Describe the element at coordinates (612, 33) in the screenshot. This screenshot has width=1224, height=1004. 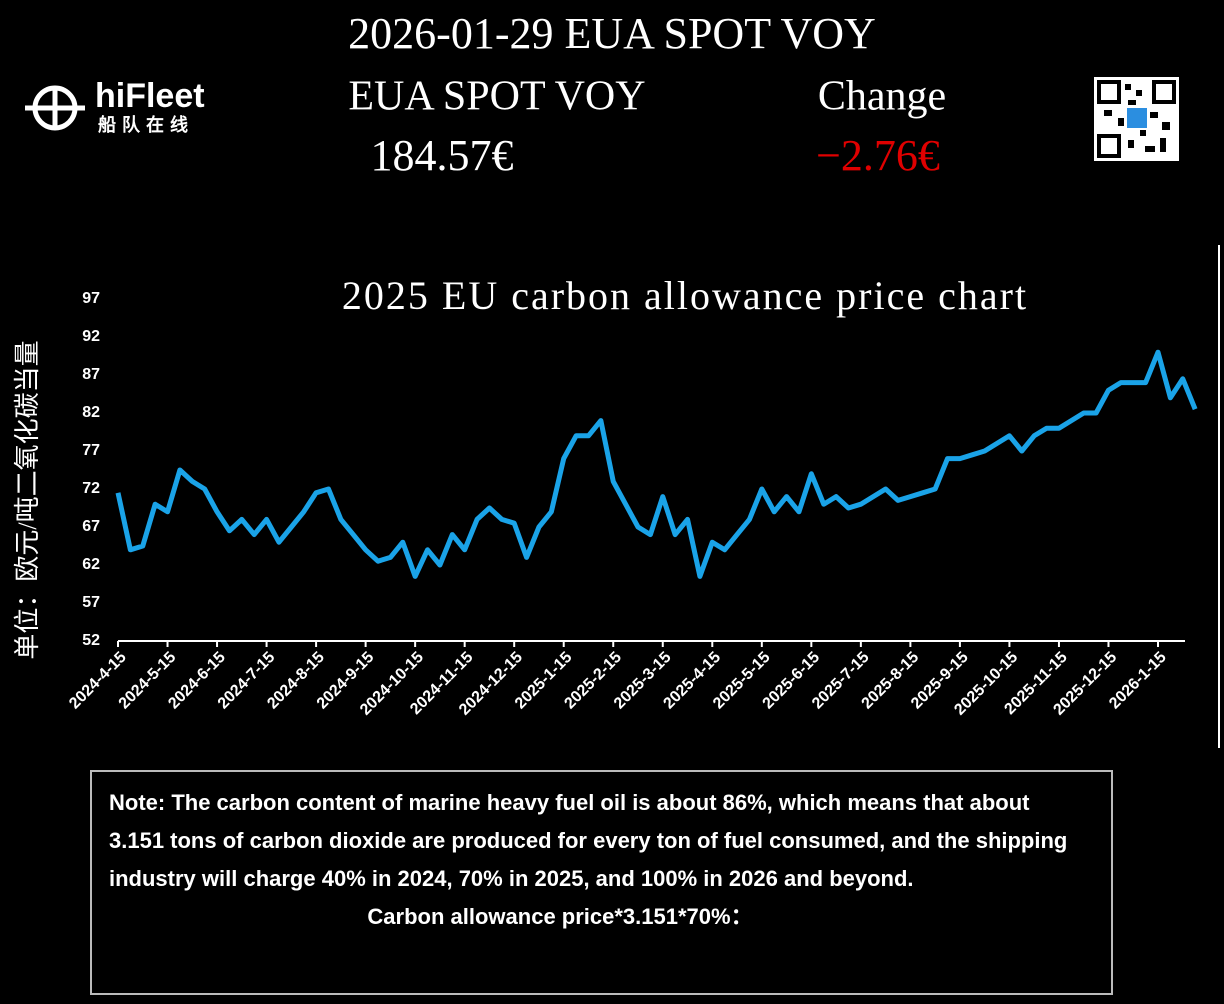
I see `page-title: 2026-01-29 EUA SPOT VOY` at that location.